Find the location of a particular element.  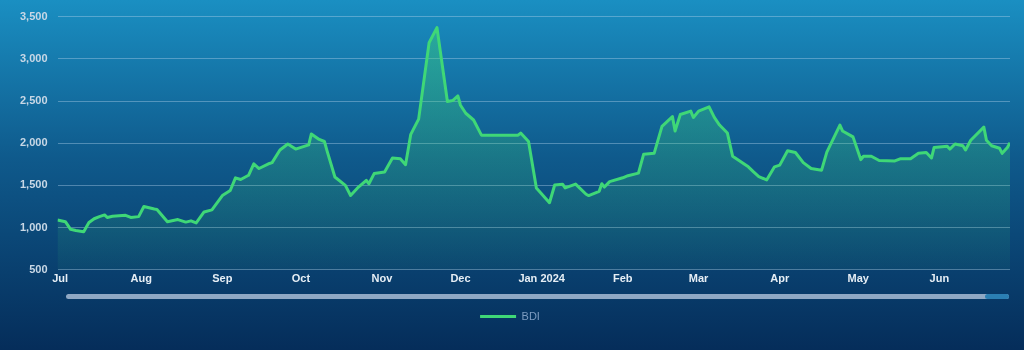

x-tick-label: Oct is located at coordinates (301, 278).